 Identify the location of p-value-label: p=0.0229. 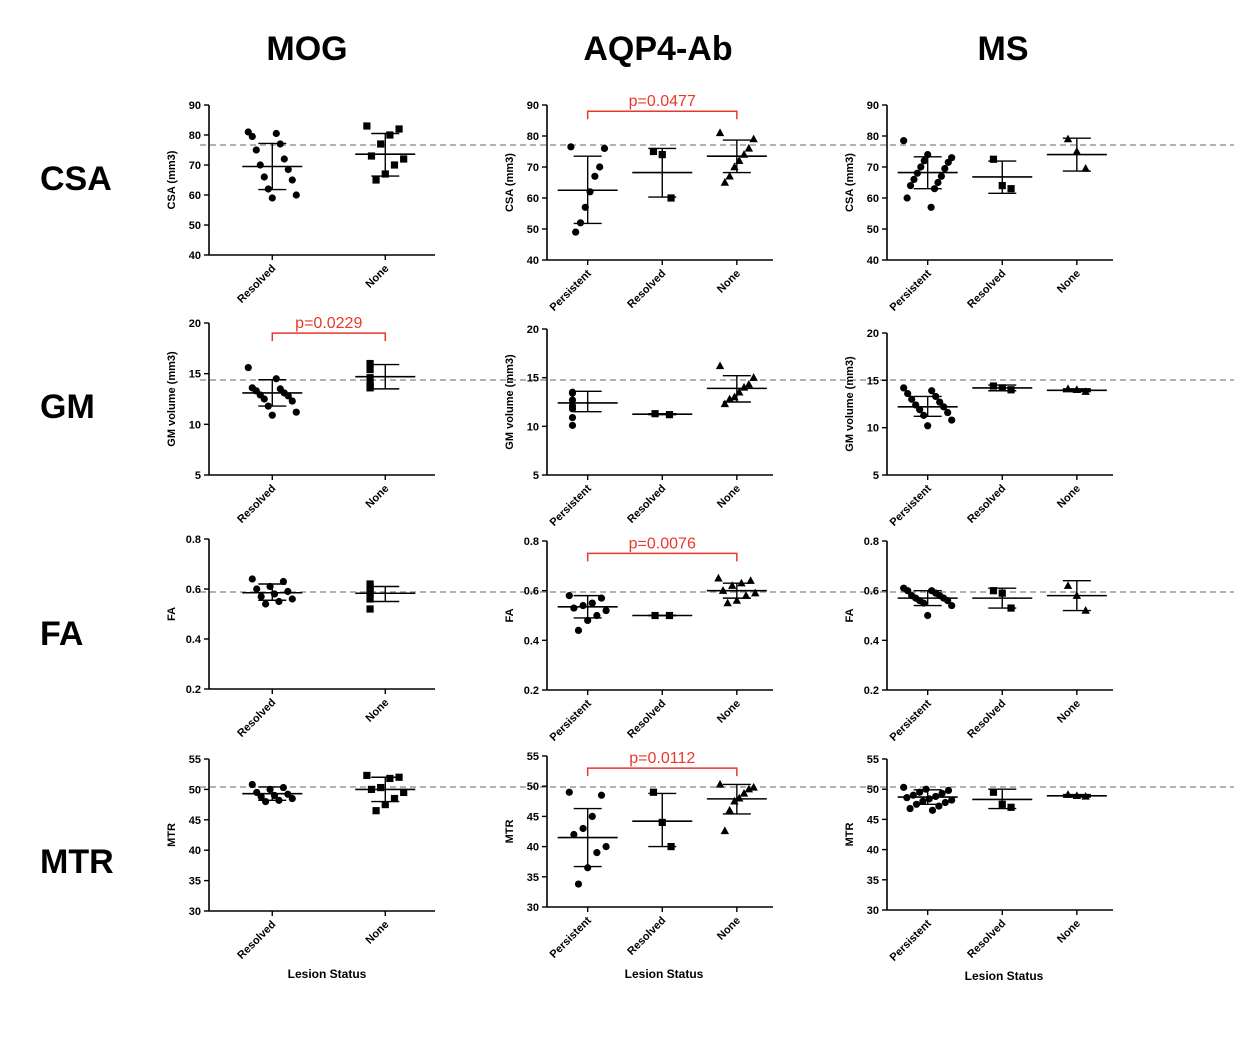
(328, 323).